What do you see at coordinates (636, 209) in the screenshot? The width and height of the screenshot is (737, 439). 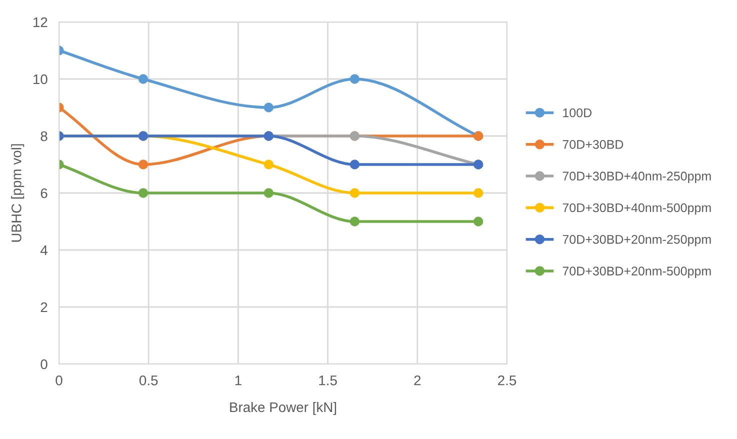 I see `legend-label: 70D+30BD+40nm-500ppm` at bounding box center [636, 209].